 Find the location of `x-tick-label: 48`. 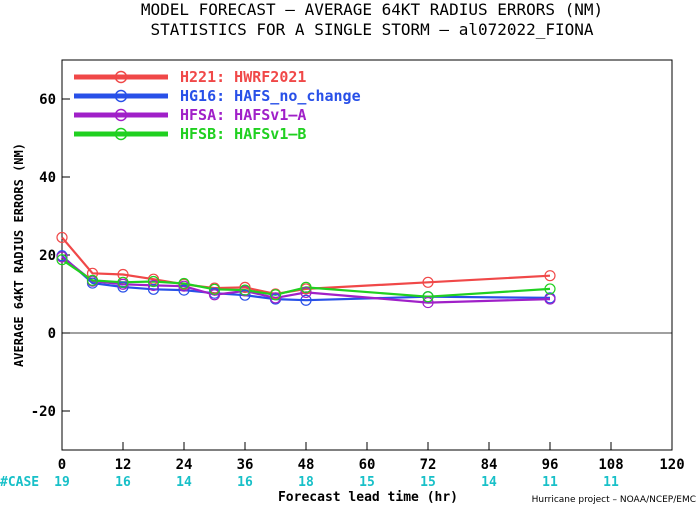

x-tick-label: 48 is located at coordinates (306, 465).